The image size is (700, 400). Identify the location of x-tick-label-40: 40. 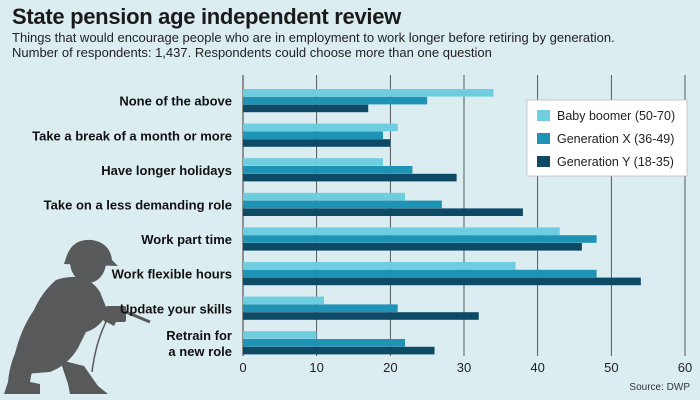
(537, 367).